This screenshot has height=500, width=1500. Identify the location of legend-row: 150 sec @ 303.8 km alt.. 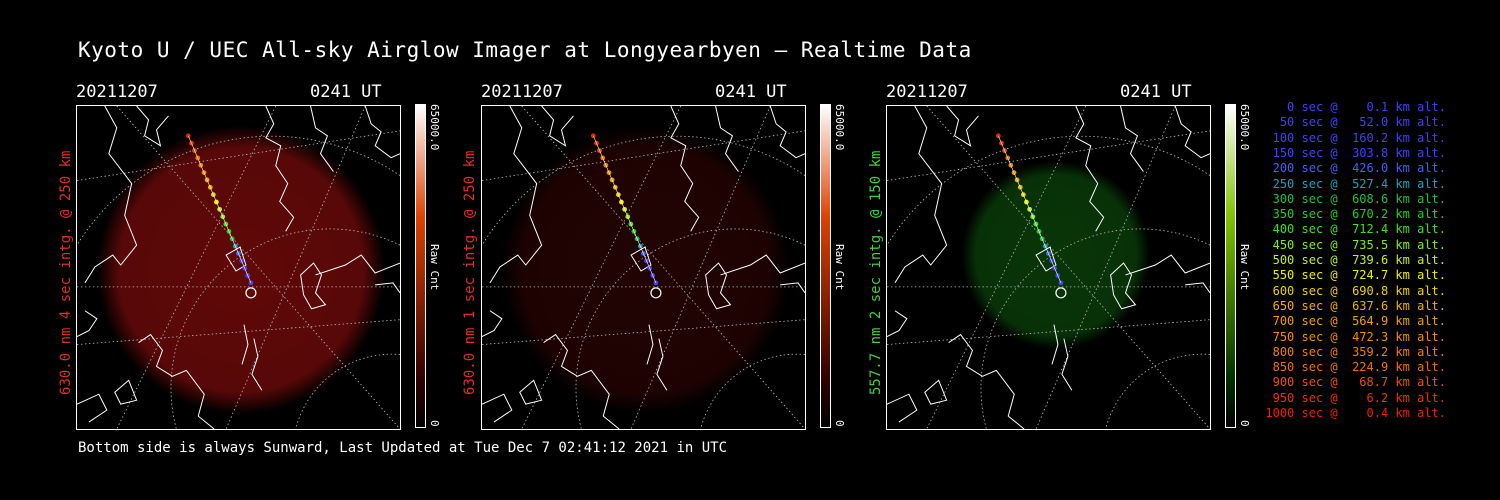
(1355, 152).